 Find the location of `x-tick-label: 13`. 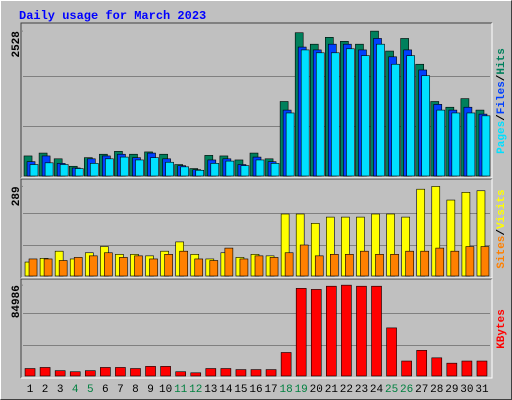

x-tick-label: 13 is located at coordinates (210, 390).